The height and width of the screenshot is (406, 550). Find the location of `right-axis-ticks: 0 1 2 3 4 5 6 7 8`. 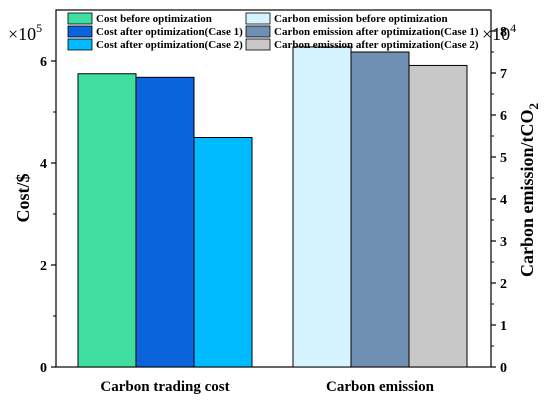

right-axis-ticks: 0 1 2 3 4 5 6 7 8 is located at coordinates (499, 200).